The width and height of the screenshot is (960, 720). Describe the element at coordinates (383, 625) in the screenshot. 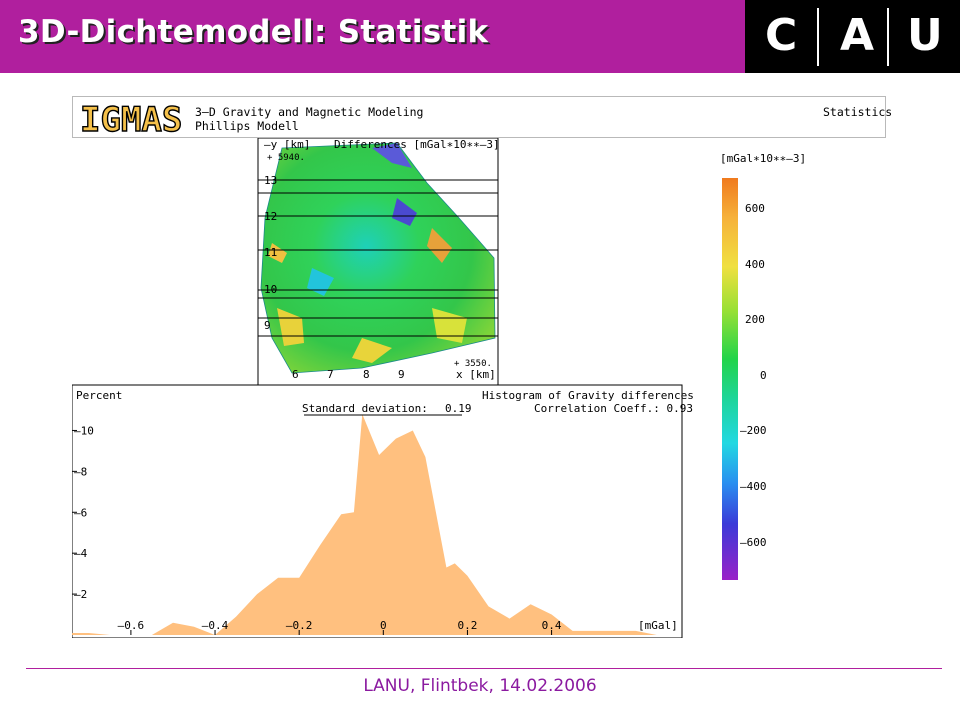

I see `histogram-x-tick-label: 0` at that location.